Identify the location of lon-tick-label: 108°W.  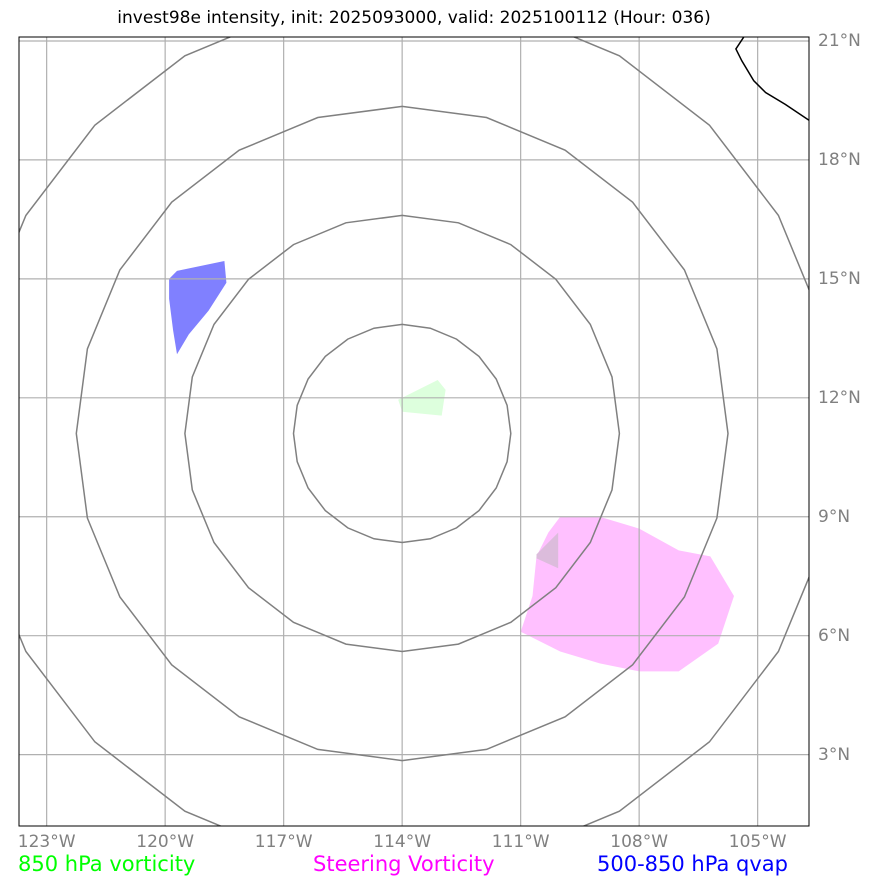
(639, 842).